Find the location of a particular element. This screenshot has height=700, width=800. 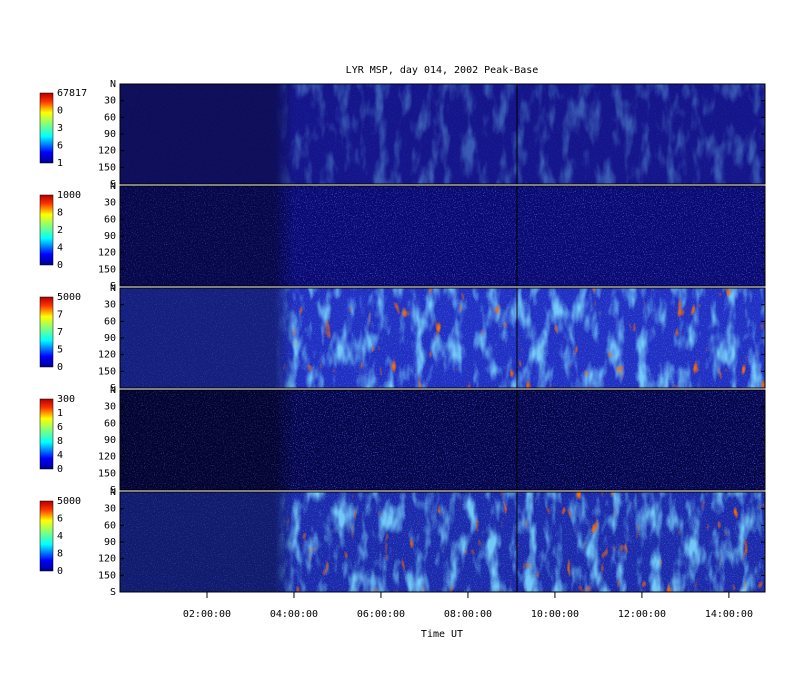

colorbar-label: 67817 is located at coordinates (72, 93).